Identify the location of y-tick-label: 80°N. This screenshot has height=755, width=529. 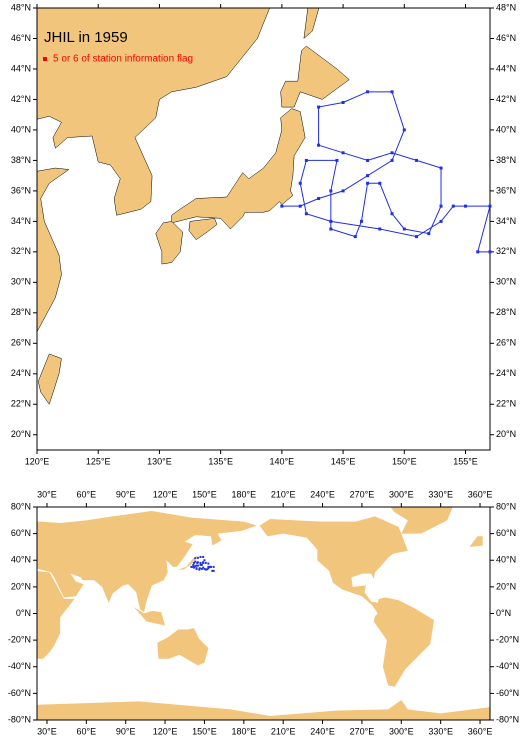
(506, 506).